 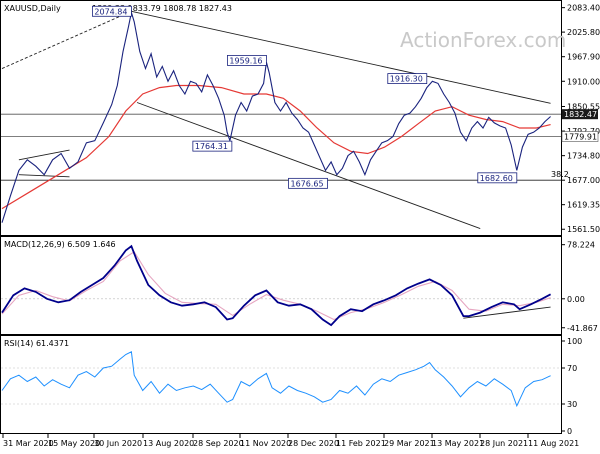 I want to click on price-ytick-label: 1910.00, so click(x=583, y=81).